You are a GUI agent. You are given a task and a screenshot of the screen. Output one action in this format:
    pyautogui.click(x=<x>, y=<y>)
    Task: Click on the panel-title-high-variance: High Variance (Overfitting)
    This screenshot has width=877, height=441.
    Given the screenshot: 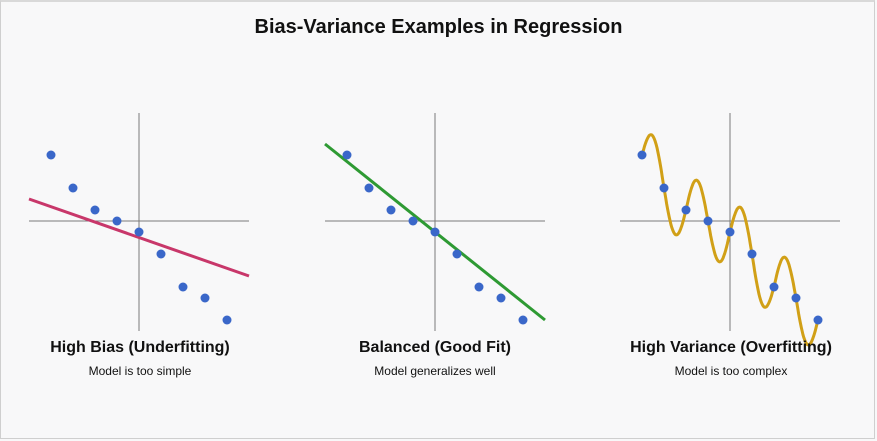 What is the action you would take?
    pyautogui.click(x=731, y=347)
    